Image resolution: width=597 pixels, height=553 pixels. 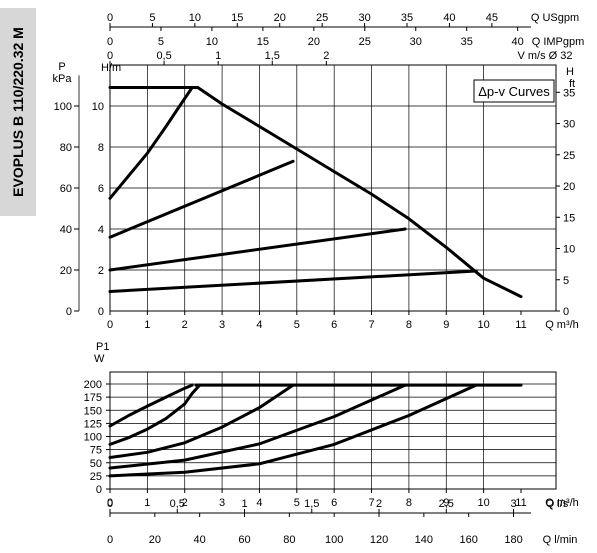 What do you see at coordinates (212, 42) in the screenshot?
I see `impgpm-tick-label: 10` at bounding box center [212, 42].